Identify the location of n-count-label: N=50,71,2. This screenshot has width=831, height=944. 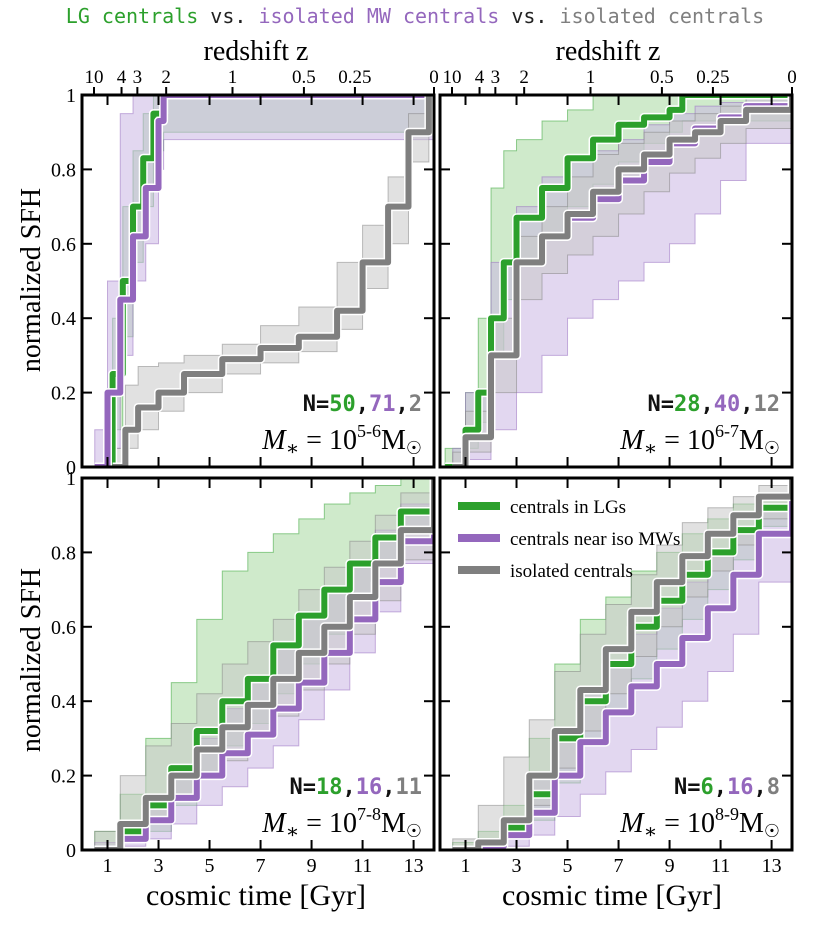
(362, 404).